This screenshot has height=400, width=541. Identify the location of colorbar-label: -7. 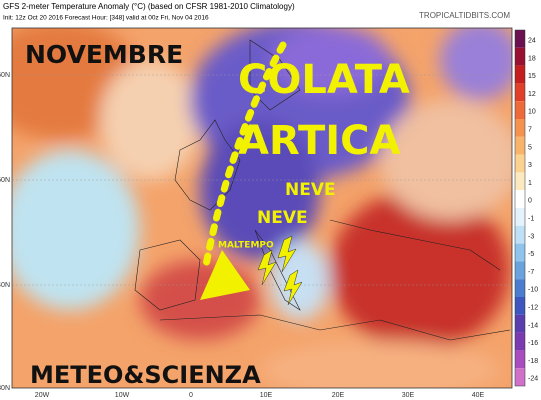
(531, 272).